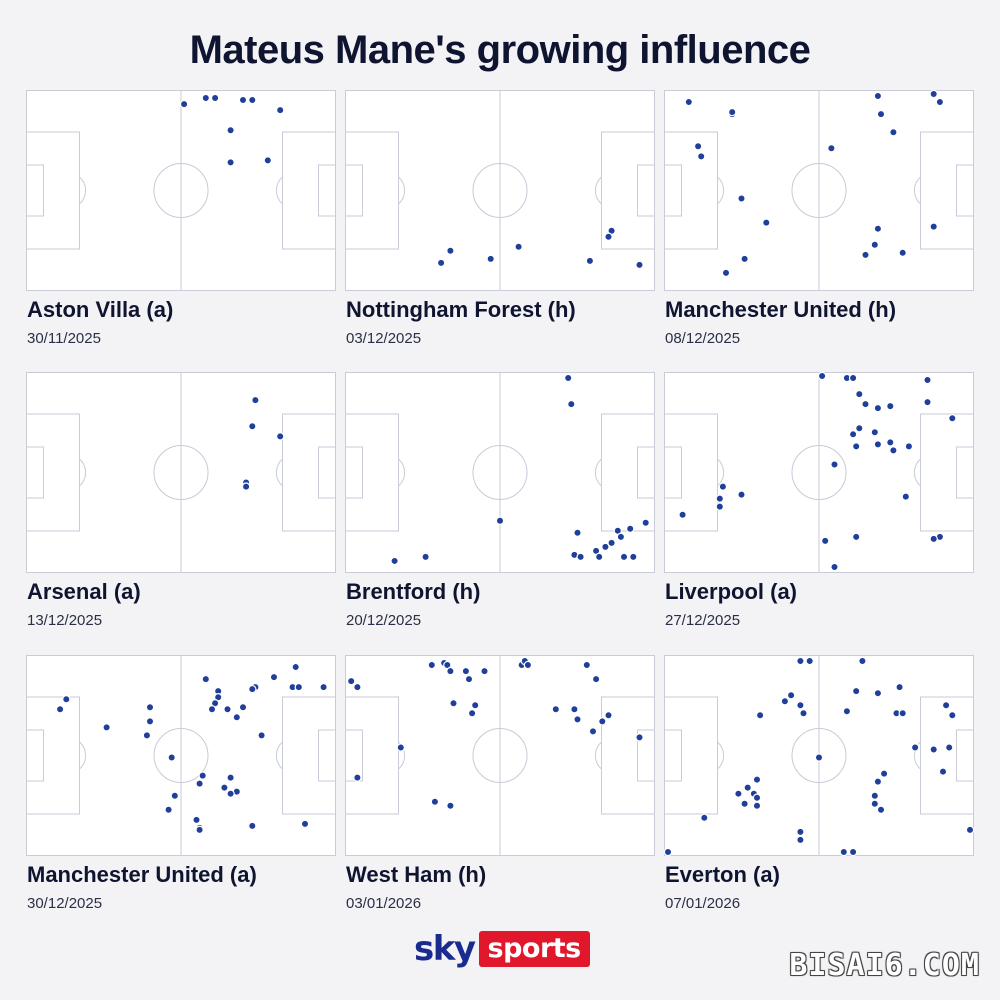 Image resolution: width=1000 pixels, height=1000 pixels. I want to click on match-date: 30/12/2025, so click(65, 903).